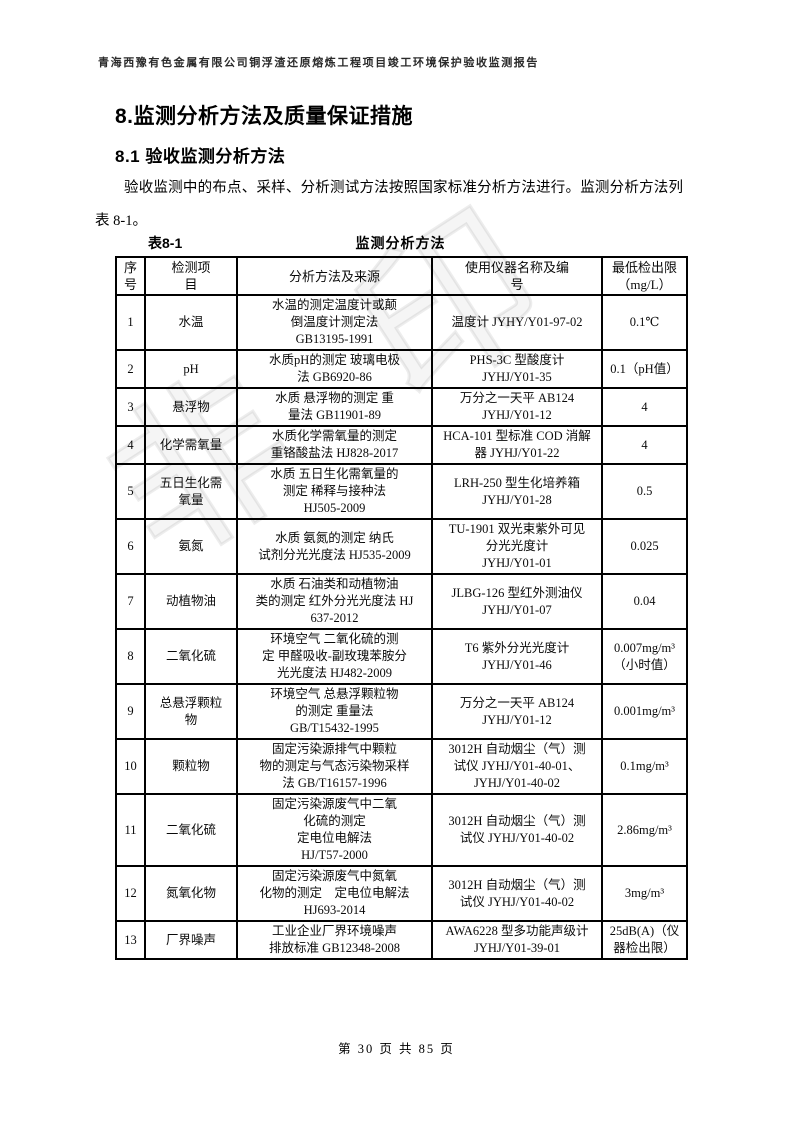 Image resolution: width=793 pixels, height=1122 pixels. What do you see at coordinates (130, 656) in the screenshot?
I see `cell-no: 8` at bounding box center [130, 656].